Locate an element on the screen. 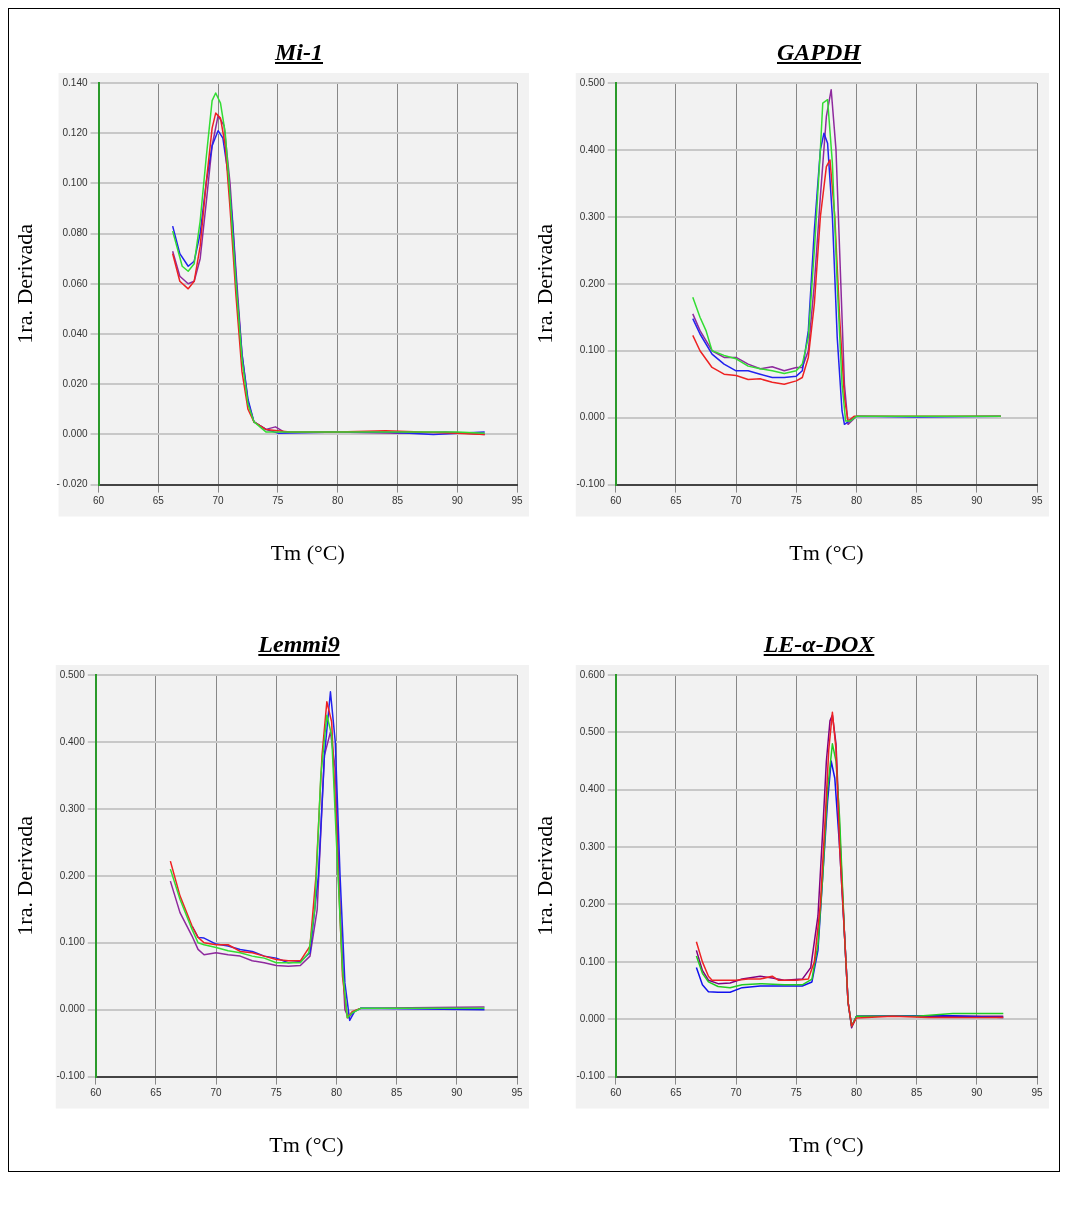 The image size is (1071, 1207). y-tick-label: 0.060 is located at coordinates (75, 283).